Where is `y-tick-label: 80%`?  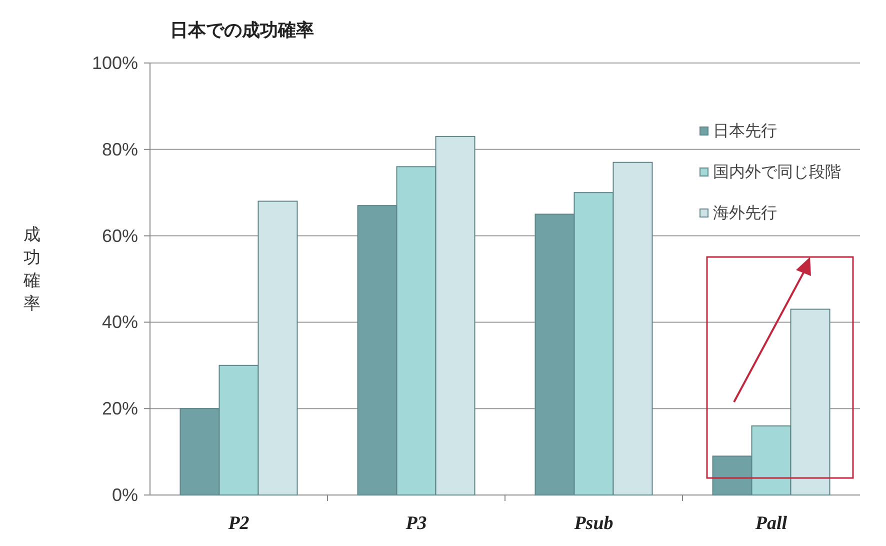
y-tick-label: 80% is located at coordinates (120, 149).